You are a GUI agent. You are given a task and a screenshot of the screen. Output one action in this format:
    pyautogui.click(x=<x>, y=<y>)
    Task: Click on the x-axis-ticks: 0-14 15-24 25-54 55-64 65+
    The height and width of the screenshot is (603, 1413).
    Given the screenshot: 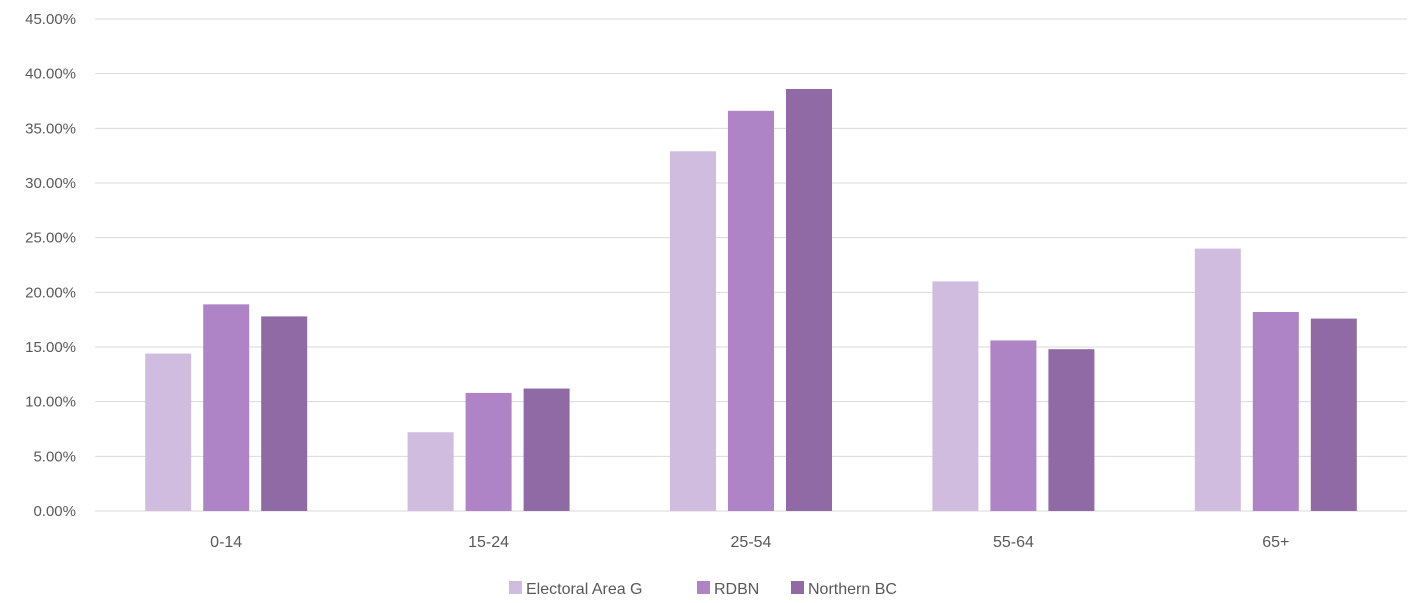 What is the action you would take?
    pyautogui.click(x=749, y=542)
    